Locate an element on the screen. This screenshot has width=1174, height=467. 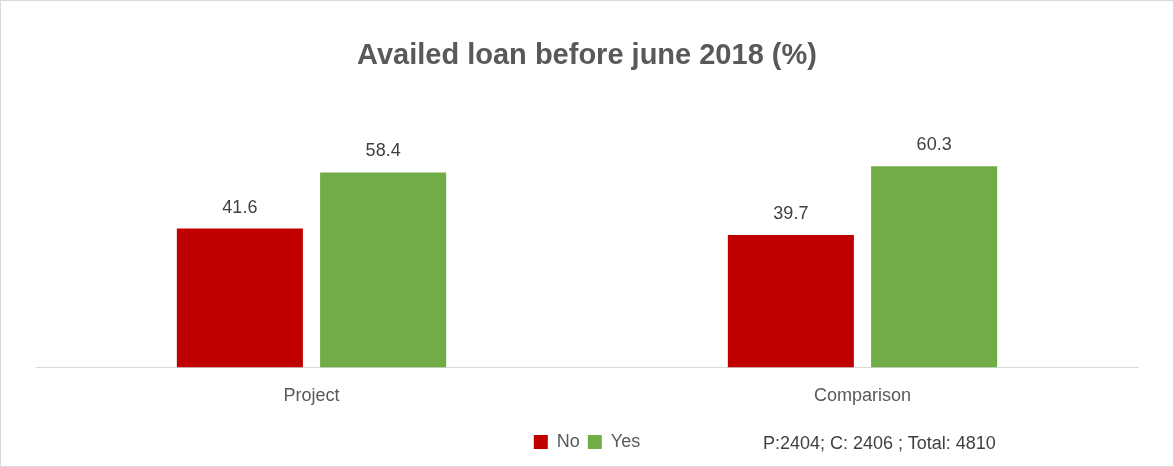
text: P:2404; C: 2406 ; Total: 4810 is located at coordinates (879, 442).